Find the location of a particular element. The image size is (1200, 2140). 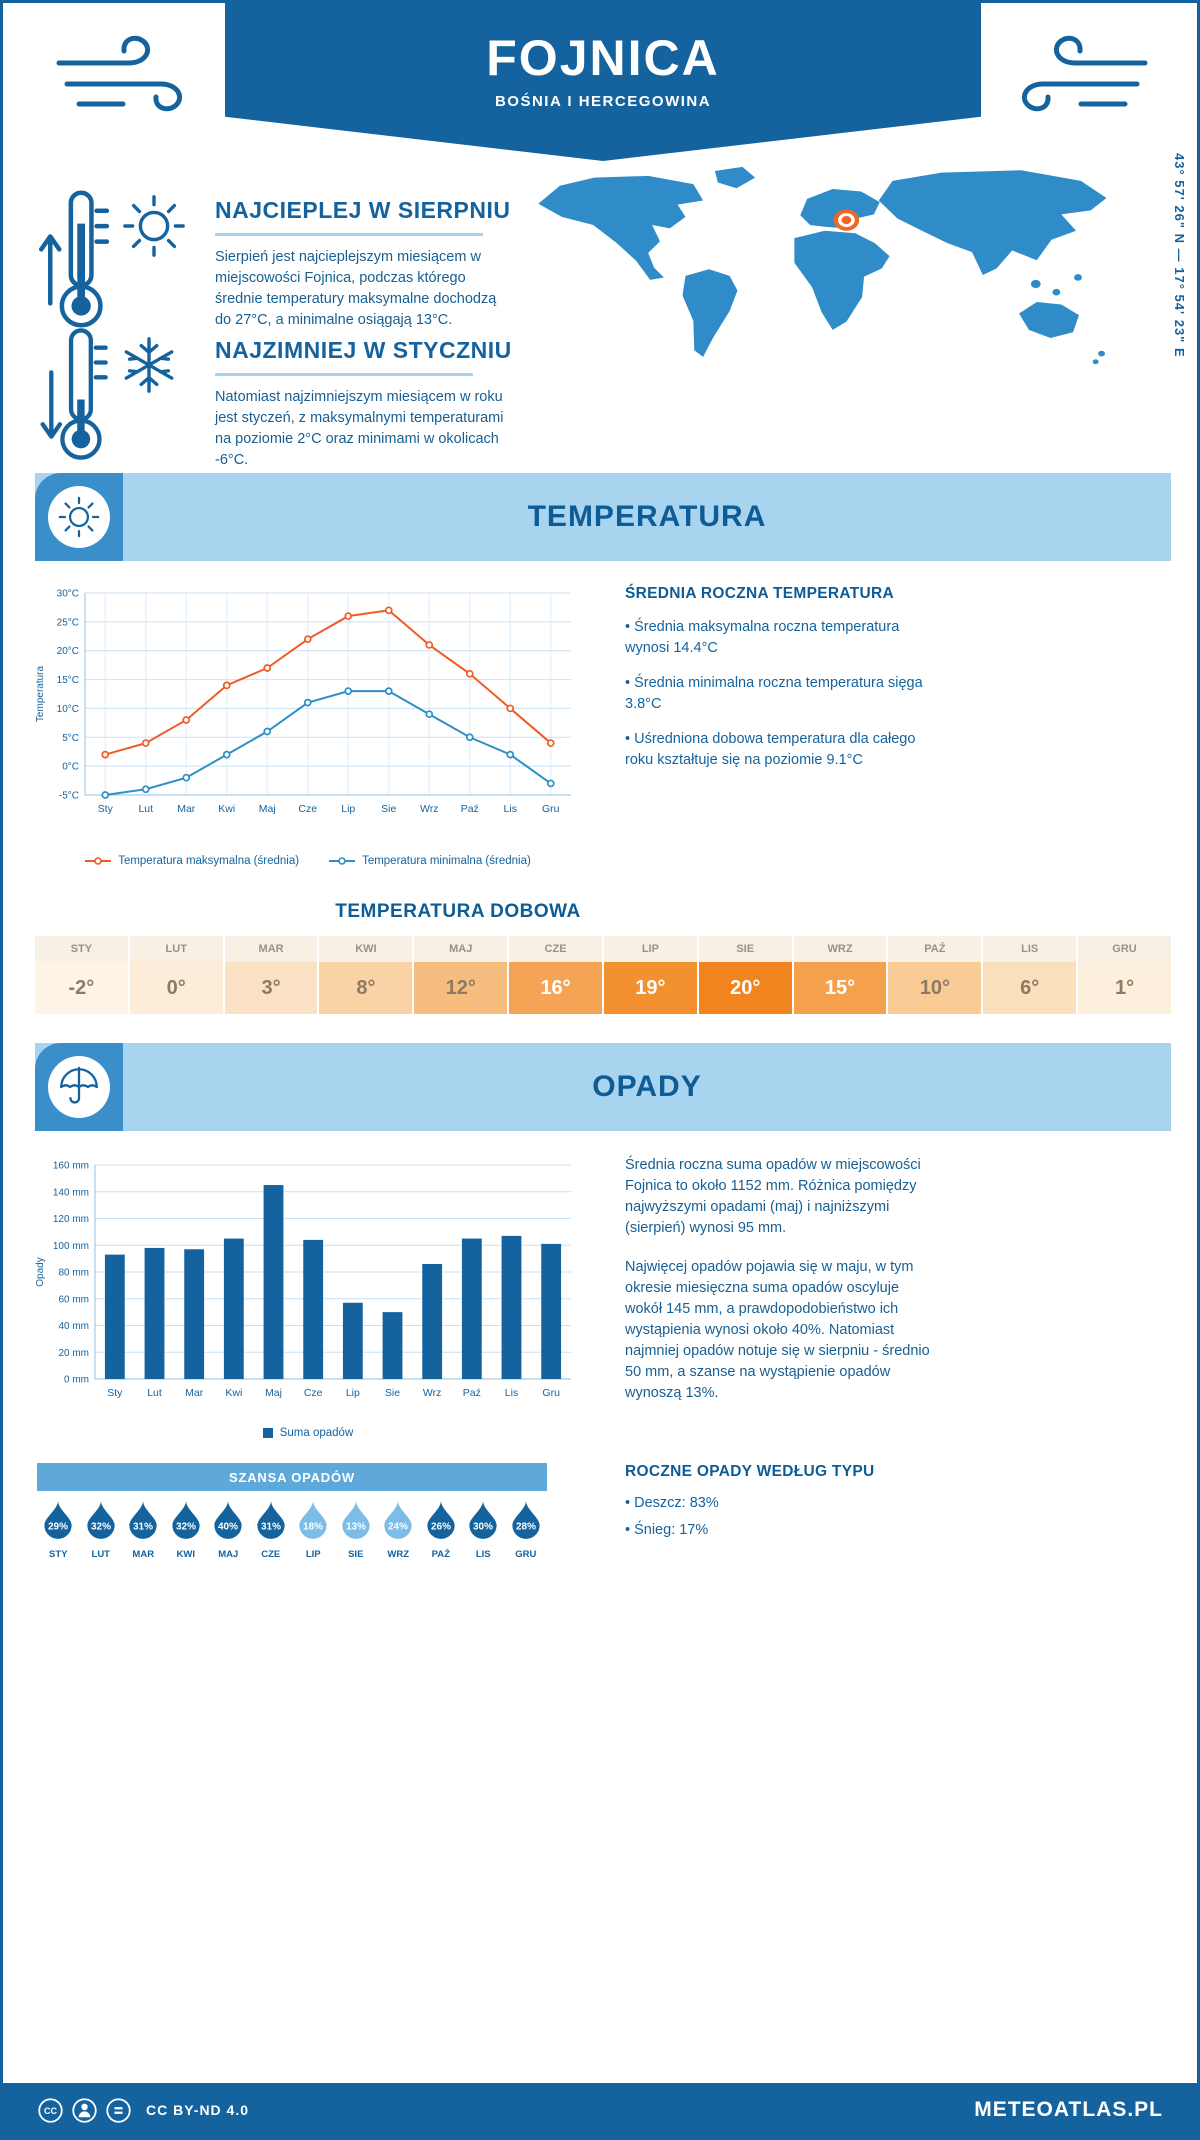

precipitation-chart-legend: Suma opadów is located at coordinates (308, 1433).